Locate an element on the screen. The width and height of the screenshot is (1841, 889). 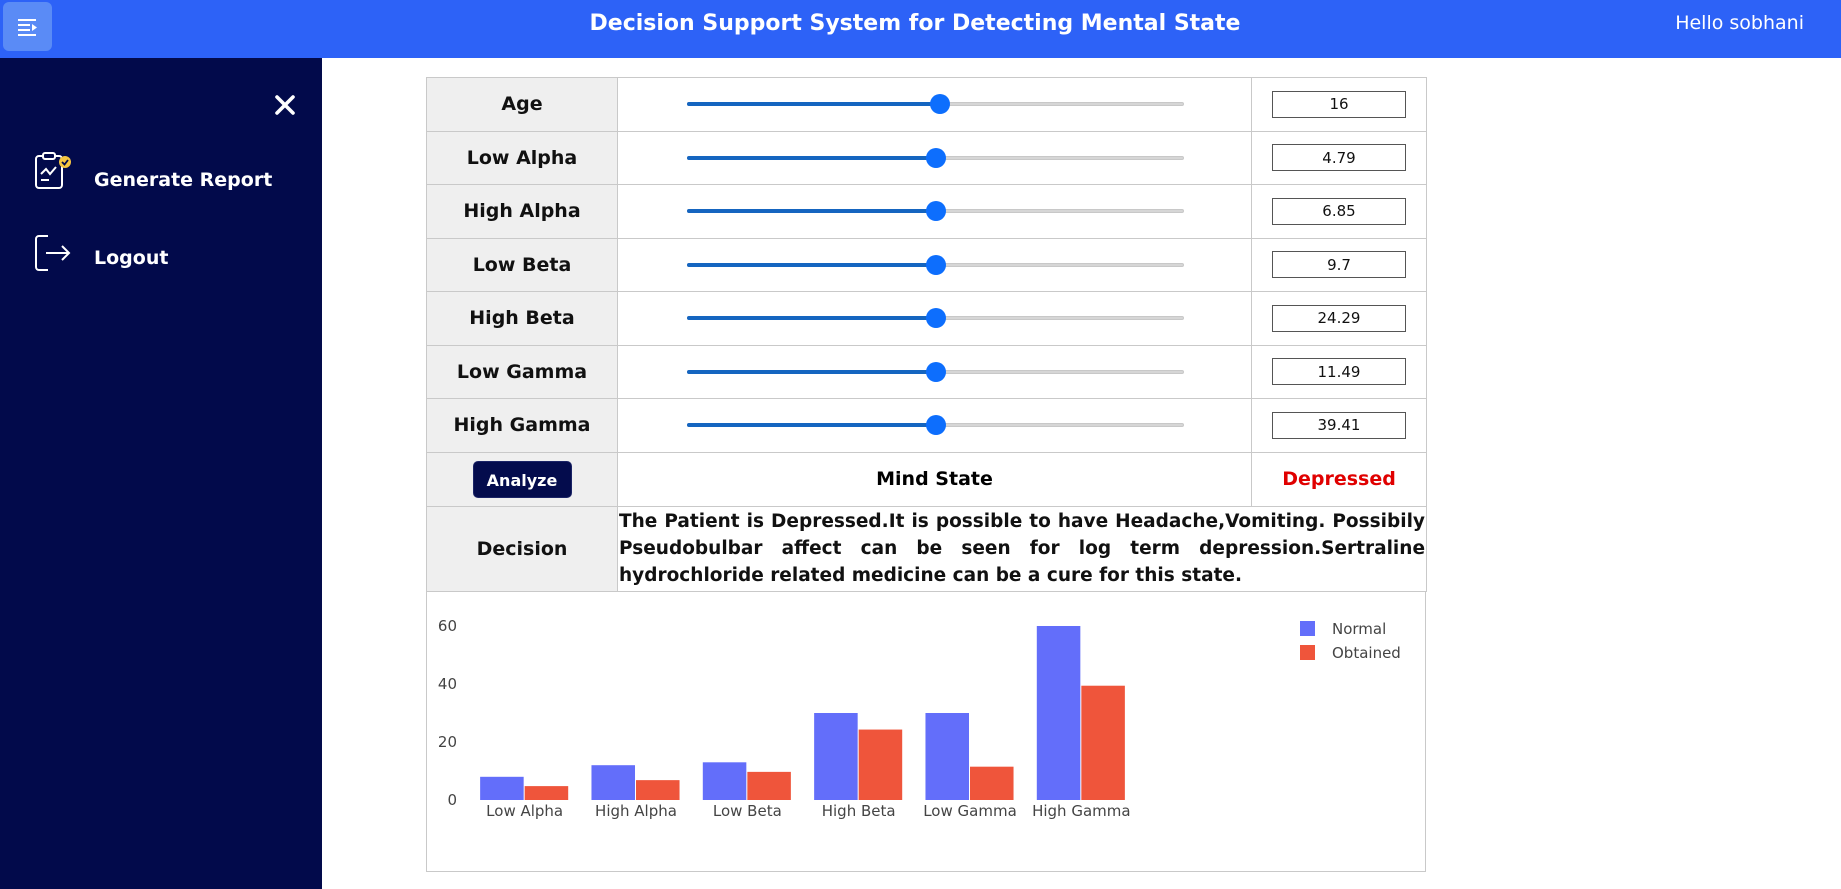
sidebar-item-label: Generate Report is located at coordinates (183, 180).